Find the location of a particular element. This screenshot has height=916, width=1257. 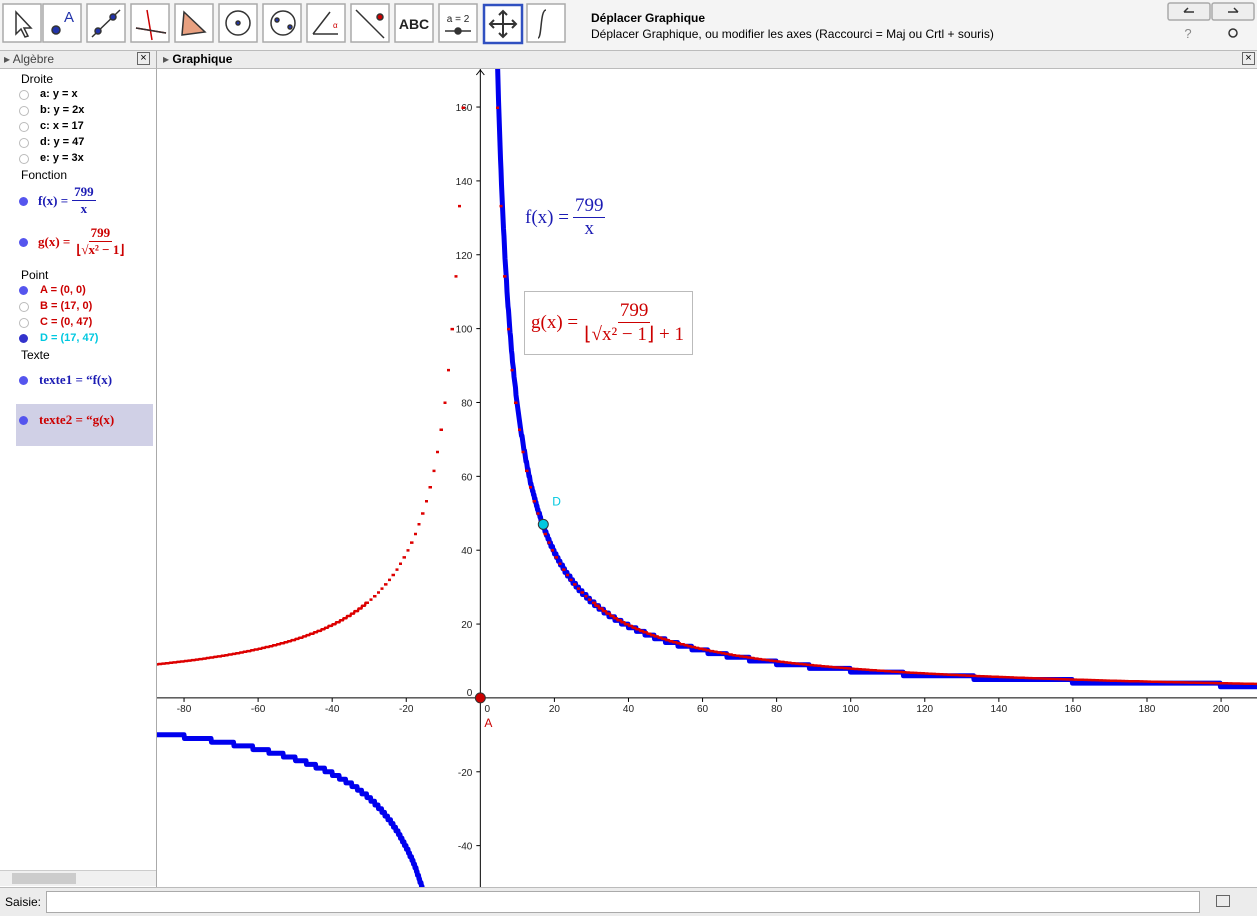

y-tick-label: 0 is located at coordinates (470, 693).